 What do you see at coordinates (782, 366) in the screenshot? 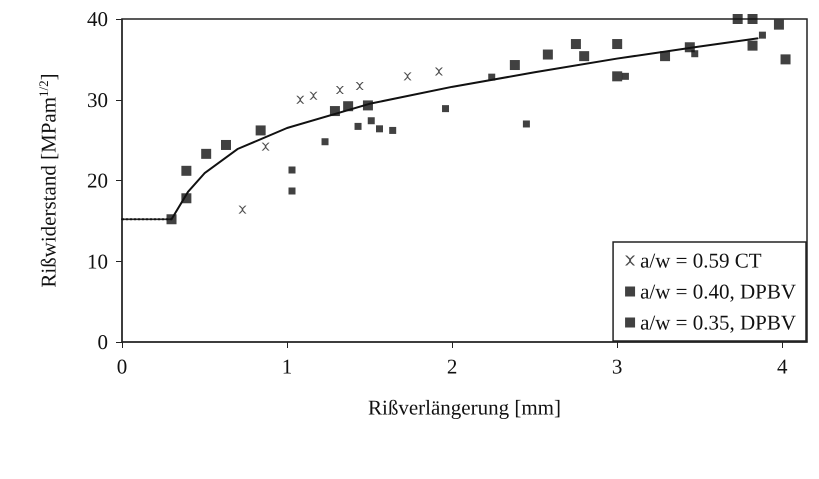
I see `x-tick-label: 4` at bounding box center [782, 366].